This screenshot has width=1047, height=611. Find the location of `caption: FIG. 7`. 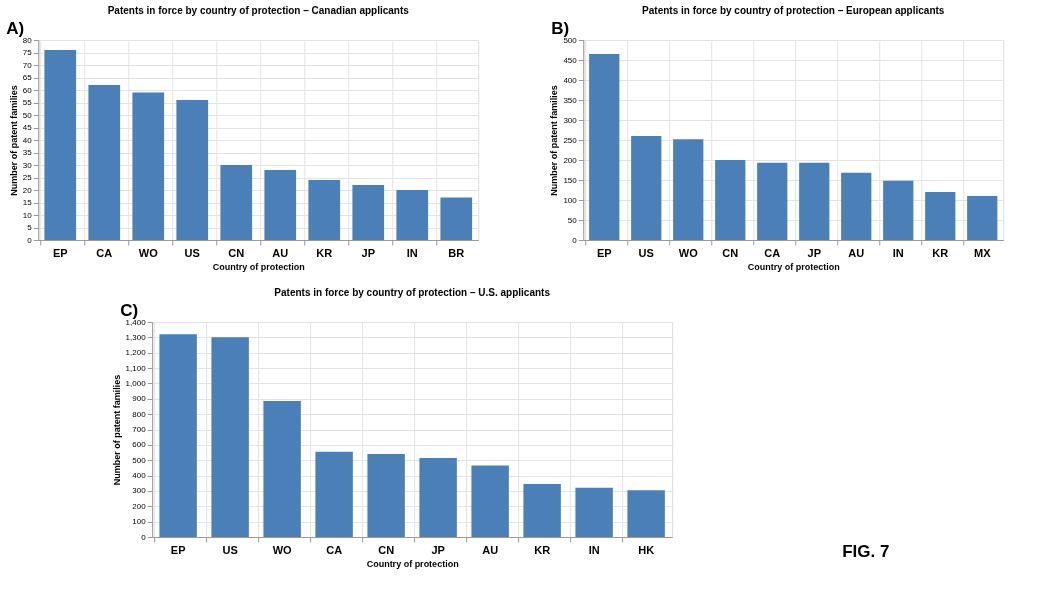

caption: FIG. 7 is located at coordinates (866, 551).